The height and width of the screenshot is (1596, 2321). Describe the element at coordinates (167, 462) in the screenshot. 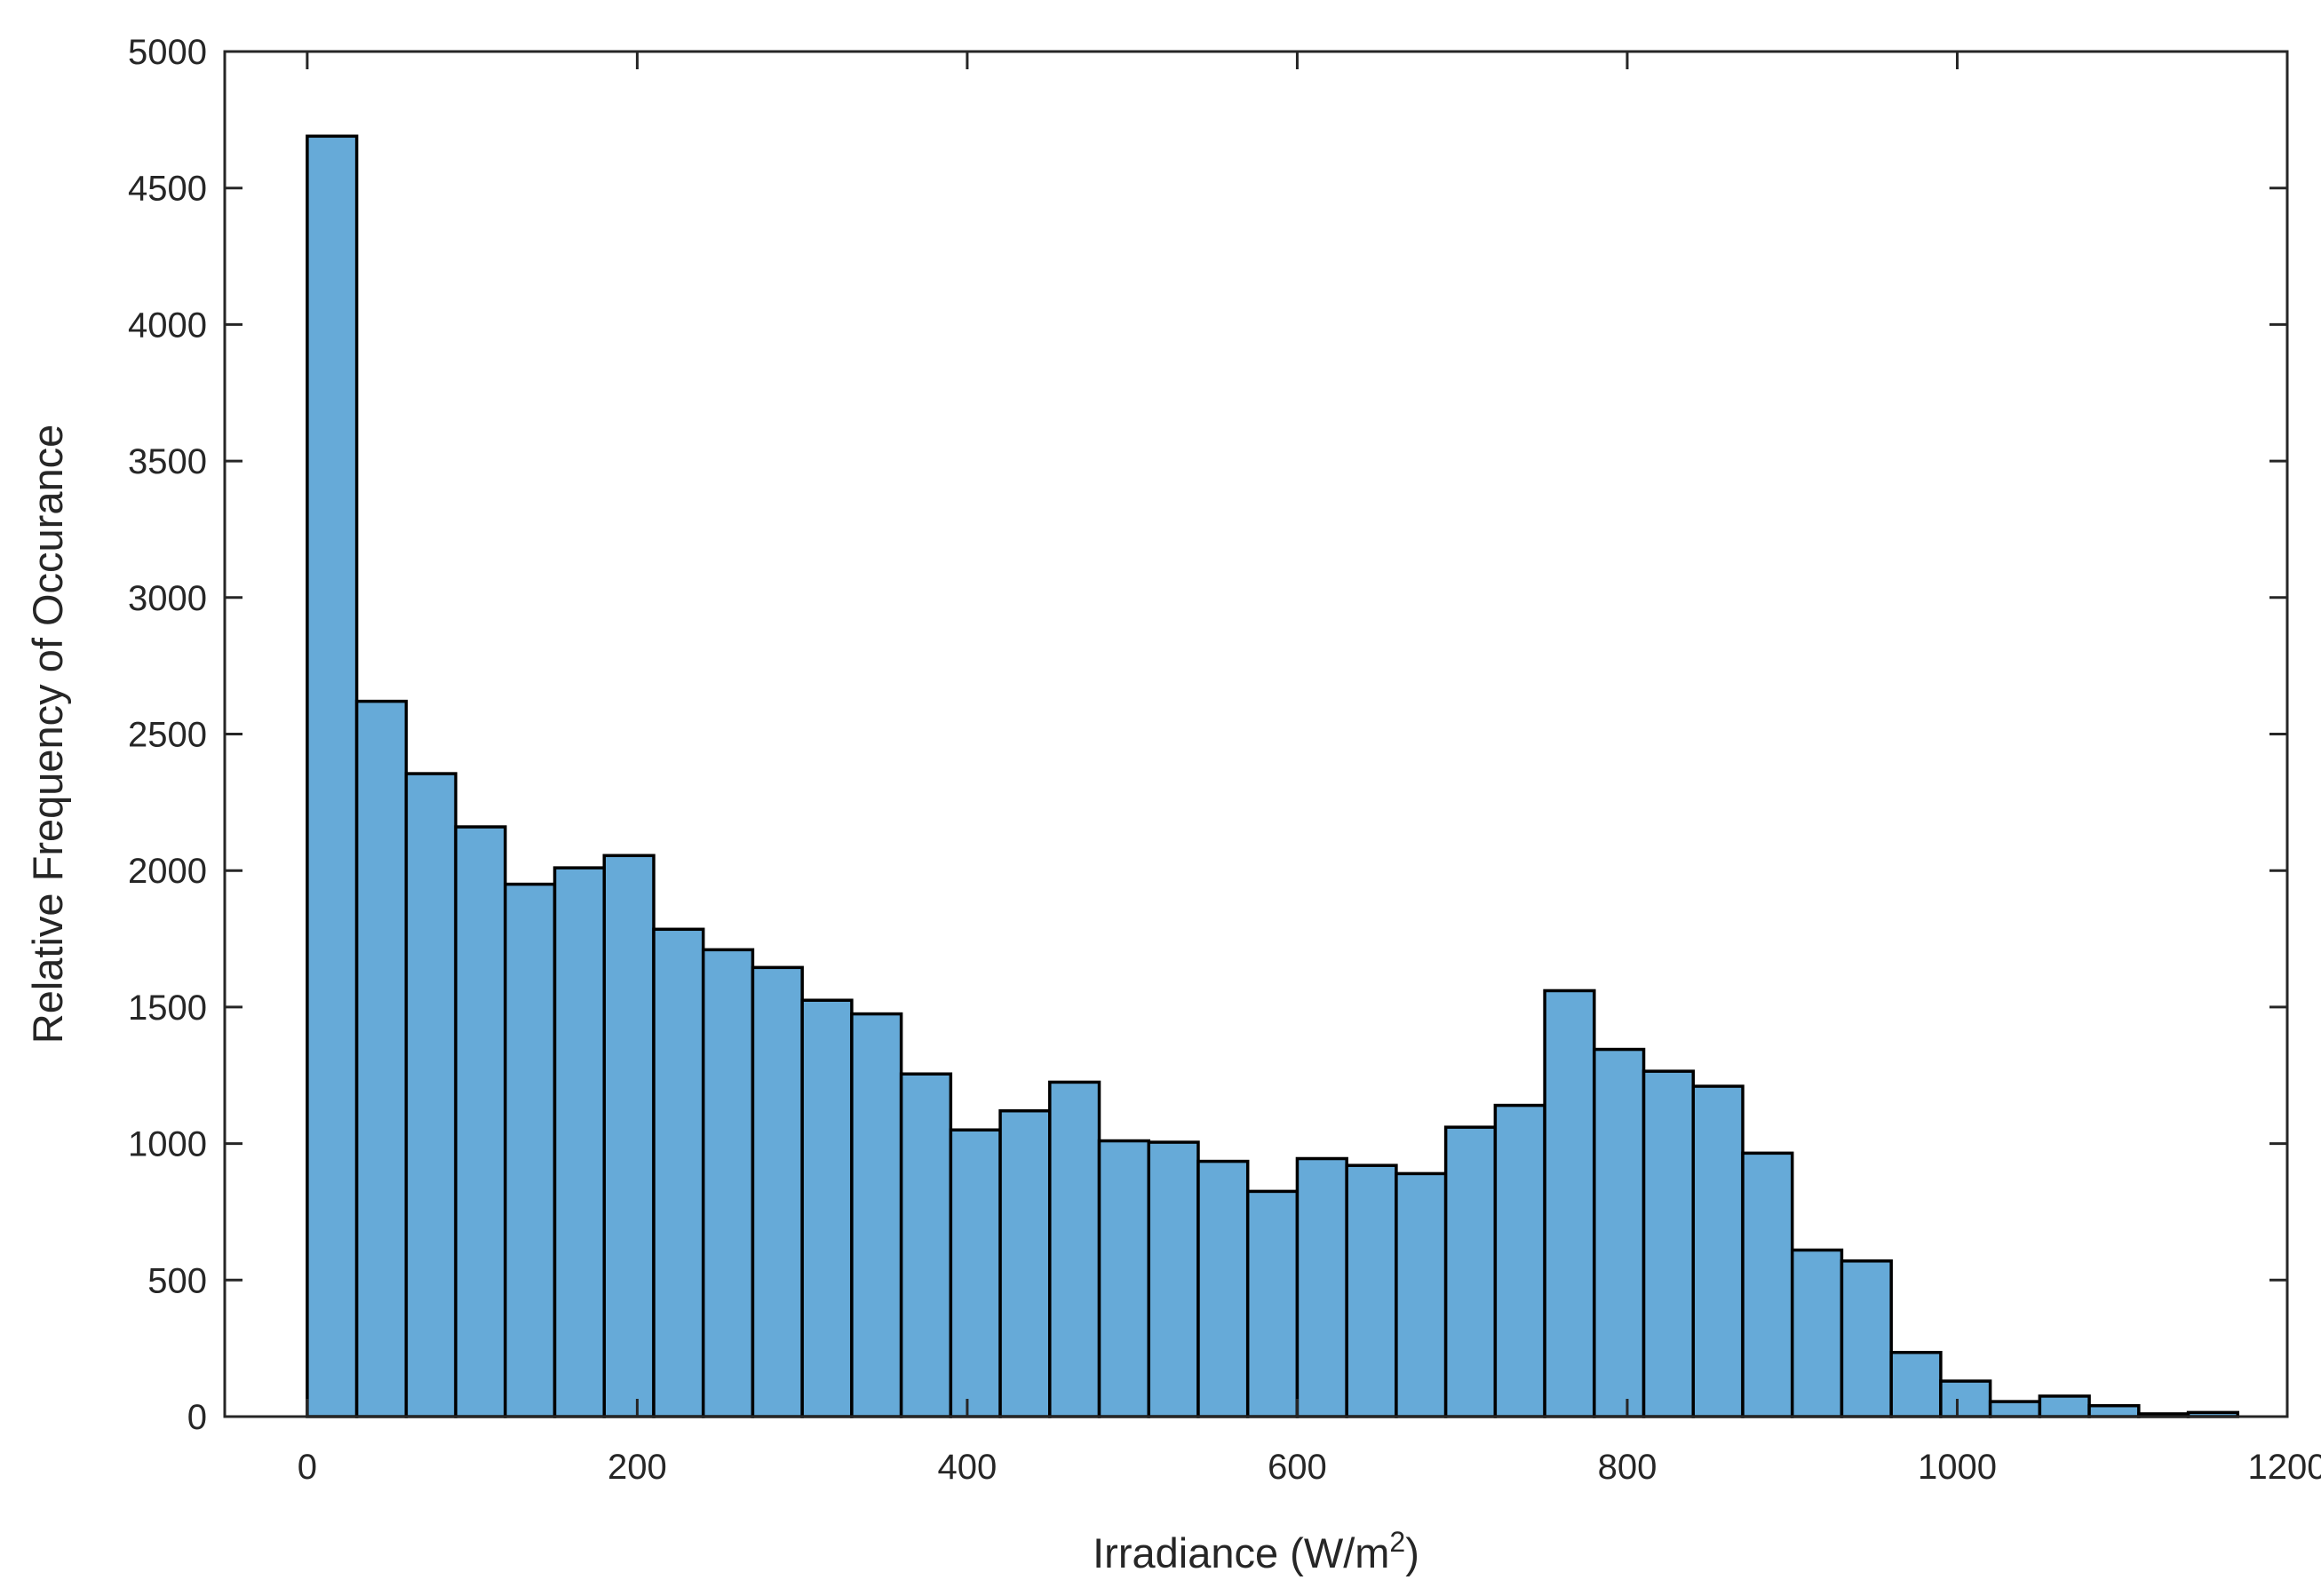

I see `y-tick-label: 3500` at that location.